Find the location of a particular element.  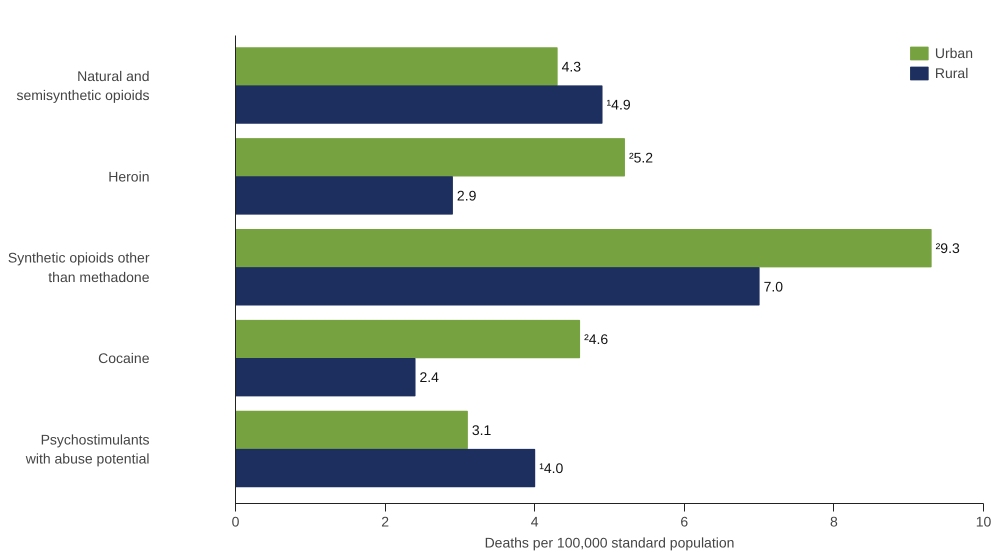

x-axis-title: Deaths per 100,000 standard population is located at coordinates (609, 542).